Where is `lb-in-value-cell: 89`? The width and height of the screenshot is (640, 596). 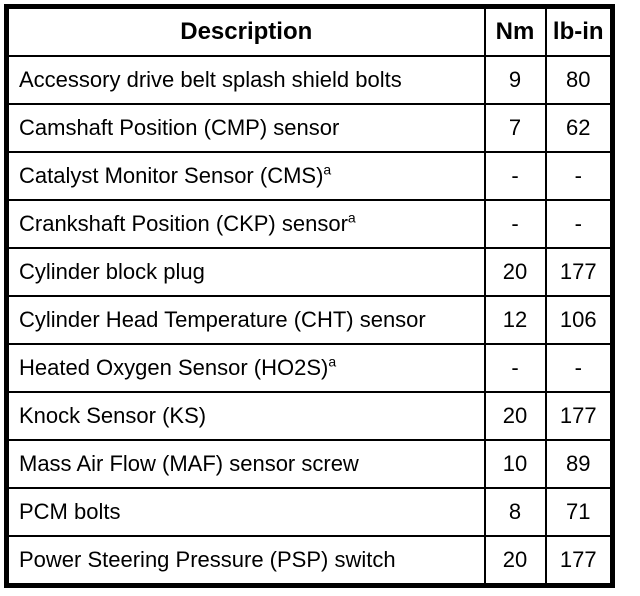 lb-in-value-cell: 89 is located at coordinates (579, 464).